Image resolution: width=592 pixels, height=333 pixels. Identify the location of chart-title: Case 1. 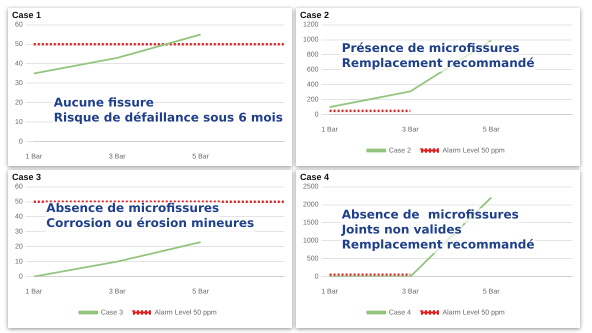
(27, 15).